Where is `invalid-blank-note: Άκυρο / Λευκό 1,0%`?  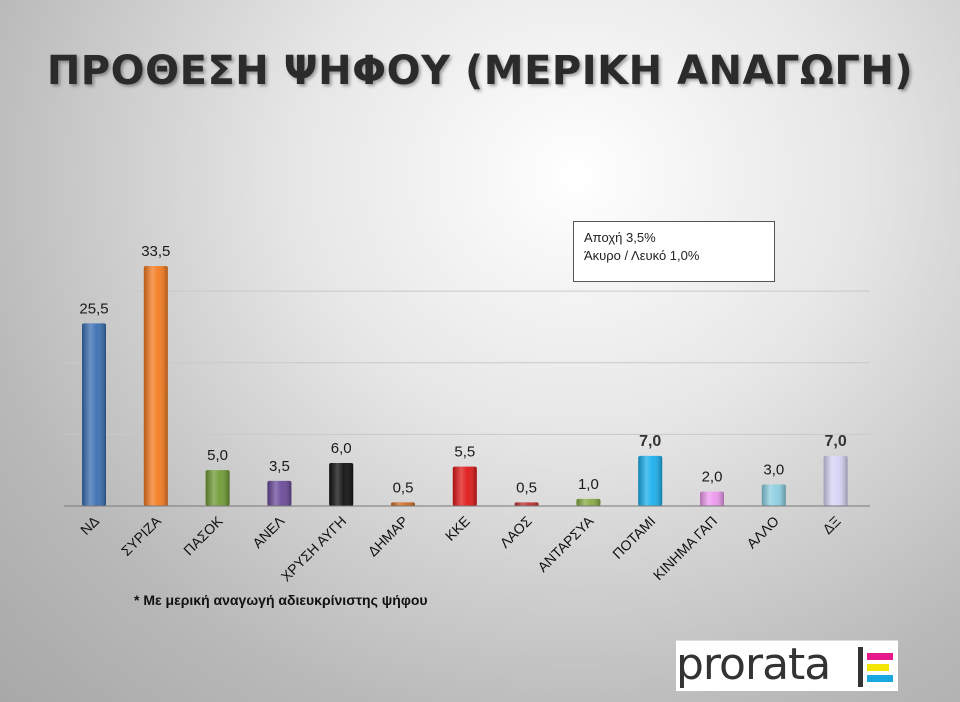 invalid-blank-note: Άκυρο / Λευκό 1,0% is located at coordinates (642, 255).